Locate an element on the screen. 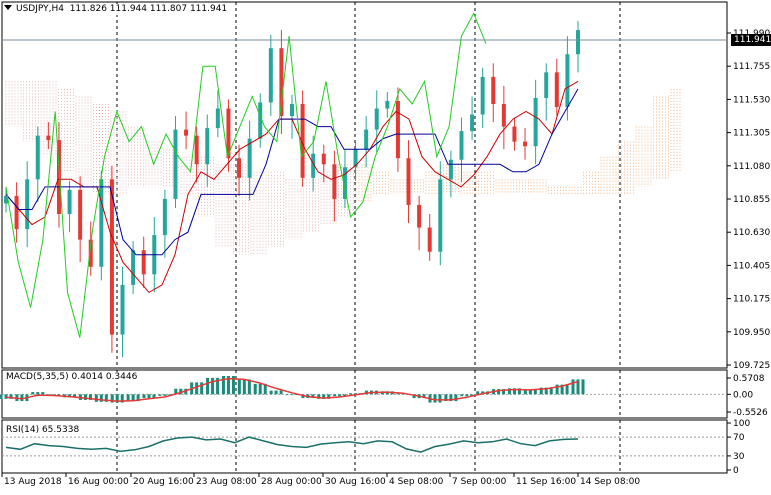 The width and height of the screenshot is (771, 495). chevron-down-icon is located at coordinates (8, 7).